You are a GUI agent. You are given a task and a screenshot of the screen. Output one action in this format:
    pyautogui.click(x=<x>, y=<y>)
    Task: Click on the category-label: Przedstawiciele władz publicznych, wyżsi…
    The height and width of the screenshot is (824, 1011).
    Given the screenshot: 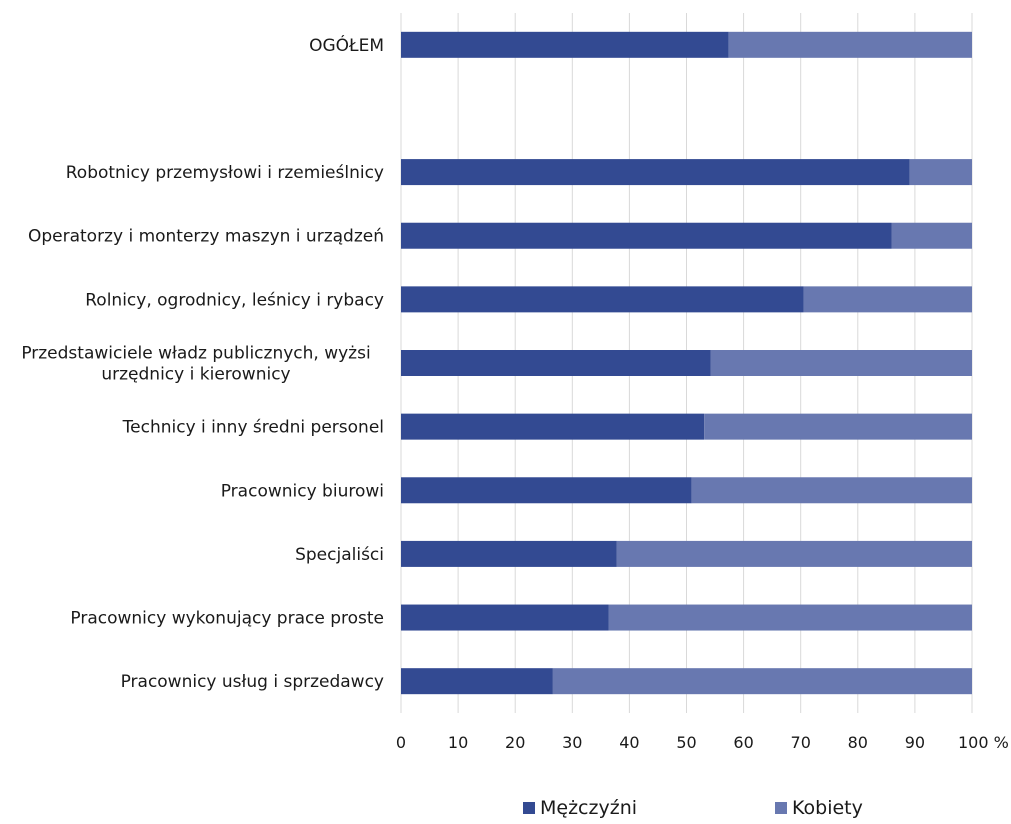 What is the action you would take?
    pyautogui.click(x=195, y=364)
    